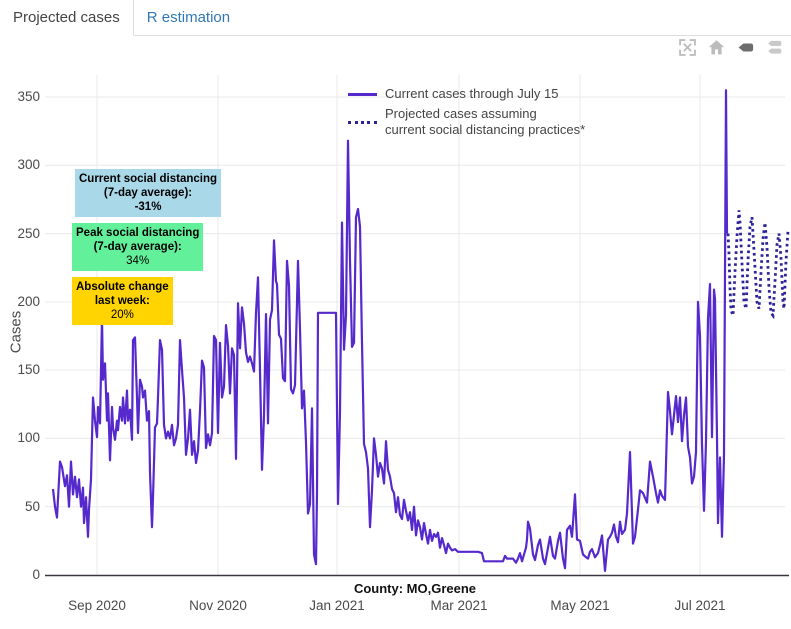 The height and width of the screenshot is (629, 791). What do you see at coordinates (758, 265) in the screenshot?
I see `series-projected` at bounding box center [758, 265].